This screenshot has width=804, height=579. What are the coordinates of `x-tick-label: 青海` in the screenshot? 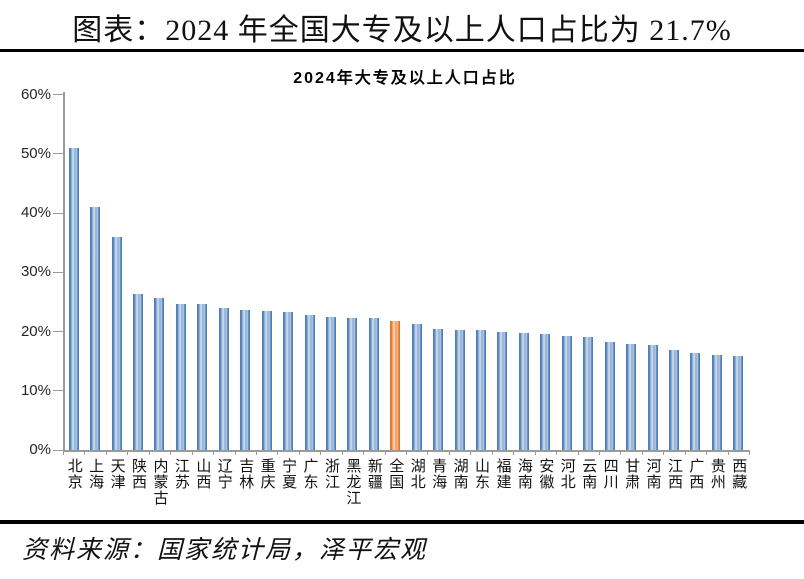 It's located at (438, 474).